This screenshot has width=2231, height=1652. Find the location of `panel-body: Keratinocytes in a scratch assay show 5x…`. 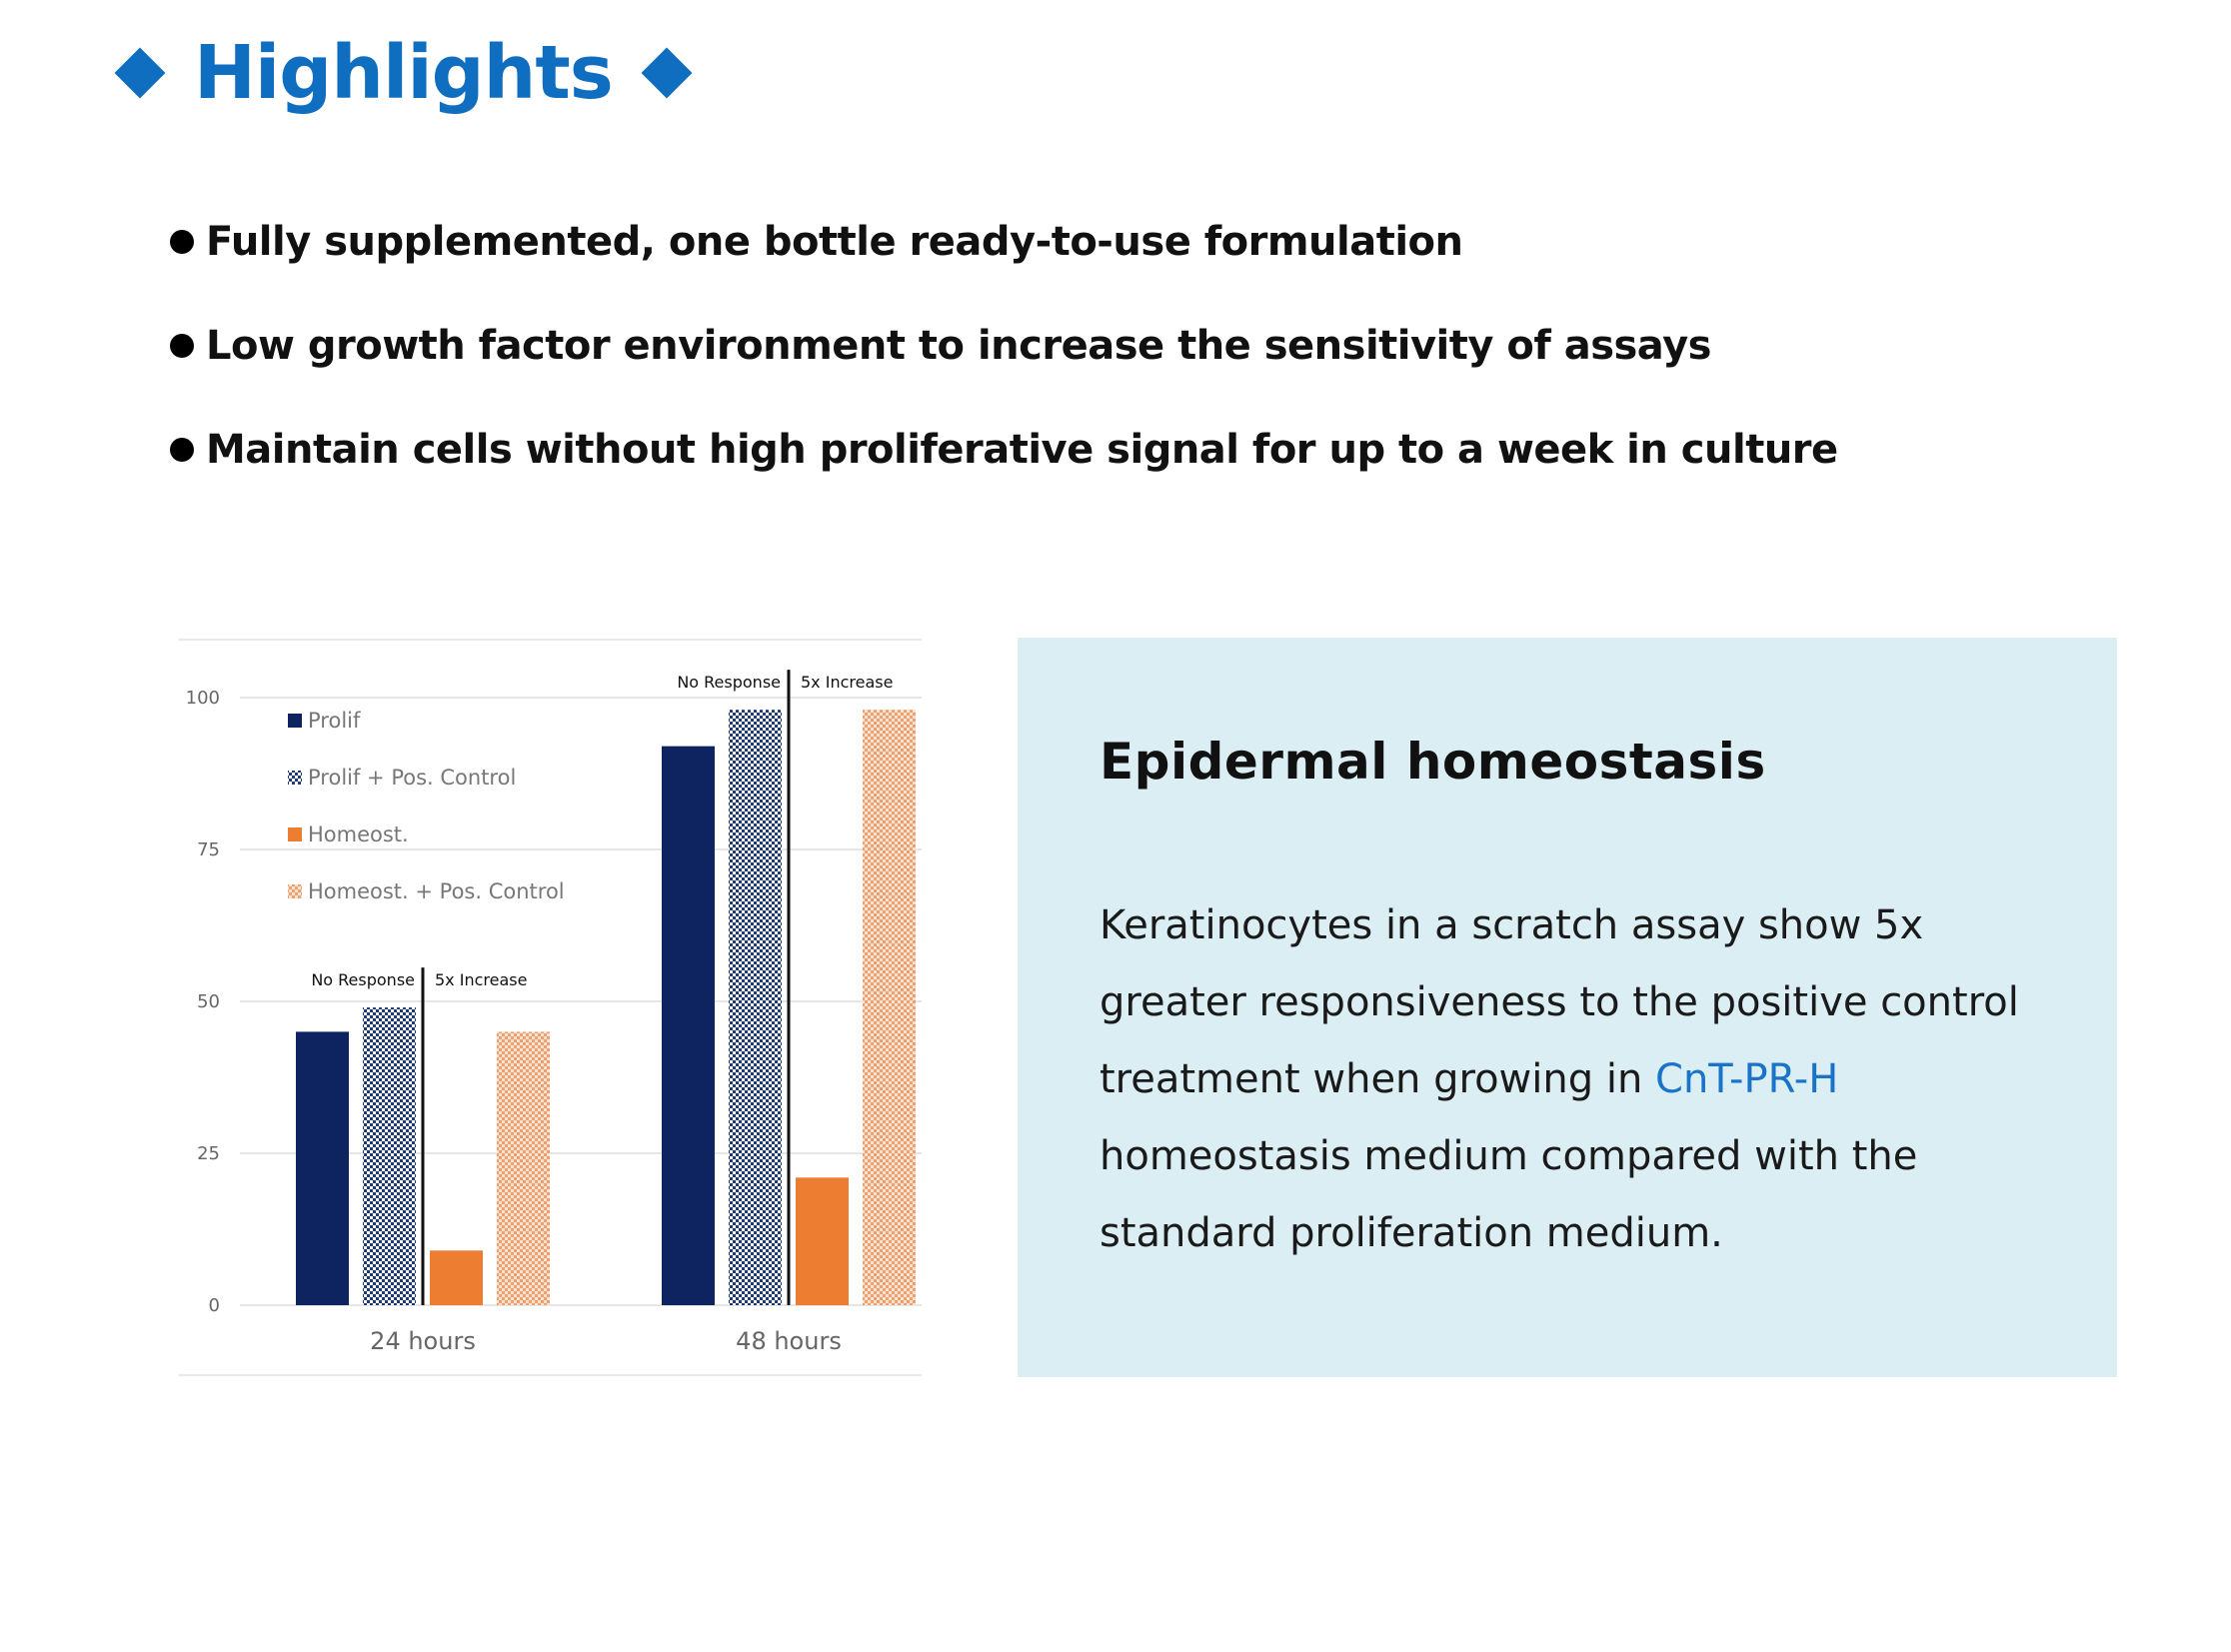

panel-body: Keratinocytes in a scratch assay show 5x… is located at coordinates (1579, 1079).